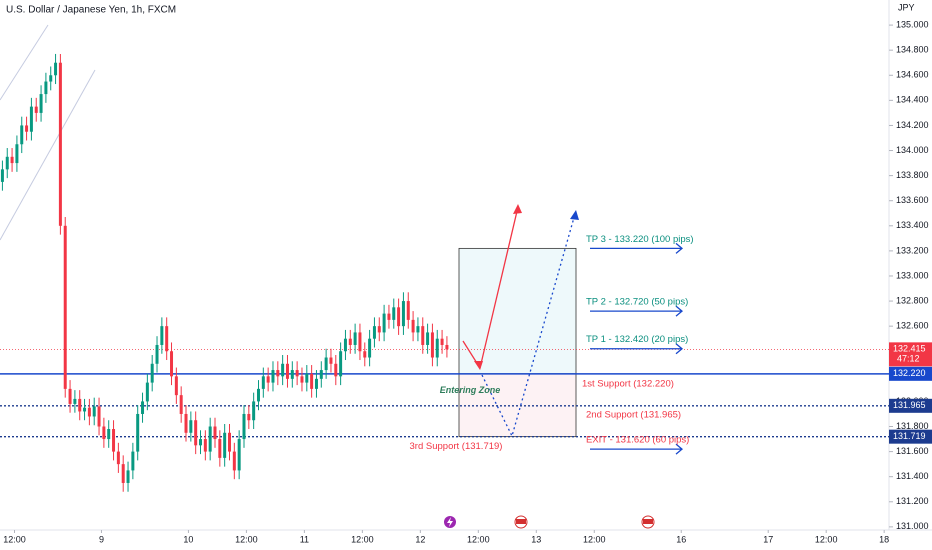  What do you see at coordinates (912, 225) in the screenshot?
I see `y-tick-label: 133.400` at bounding box center [912, 225].